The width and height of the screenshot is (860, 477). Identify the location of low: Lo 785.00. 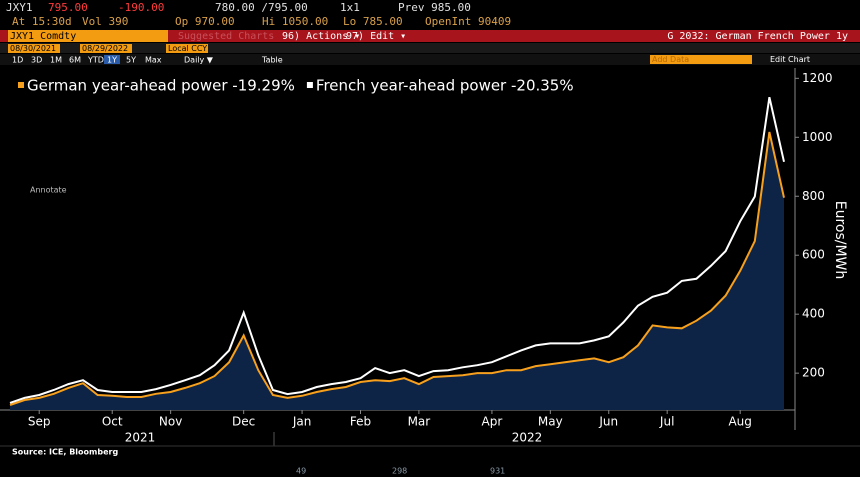
(373, 21).